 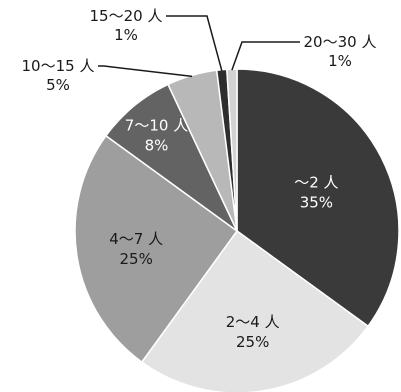 What do you see at coordinates (58, 66) in the screenshot?
I see `slice-label-5: 10～15 人` at bounding box center [58, 66].